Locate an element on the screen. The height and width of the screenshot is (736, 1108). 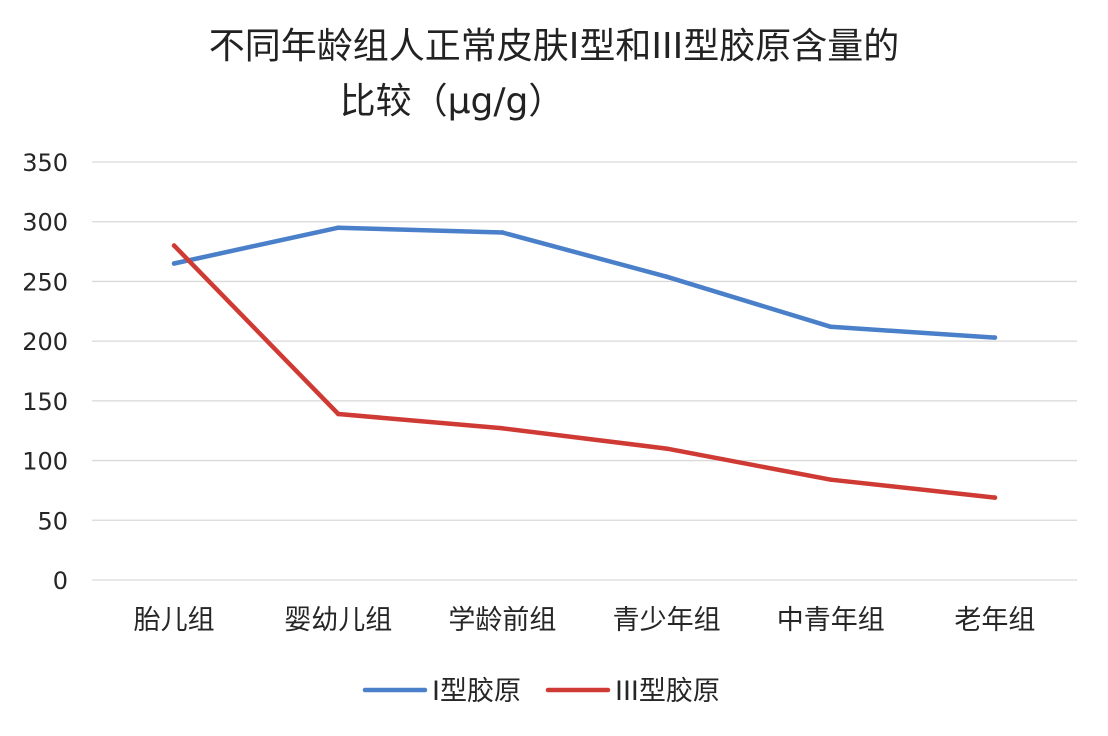
x-category-label: 学龄前组 is located at coordinates (502, 620).